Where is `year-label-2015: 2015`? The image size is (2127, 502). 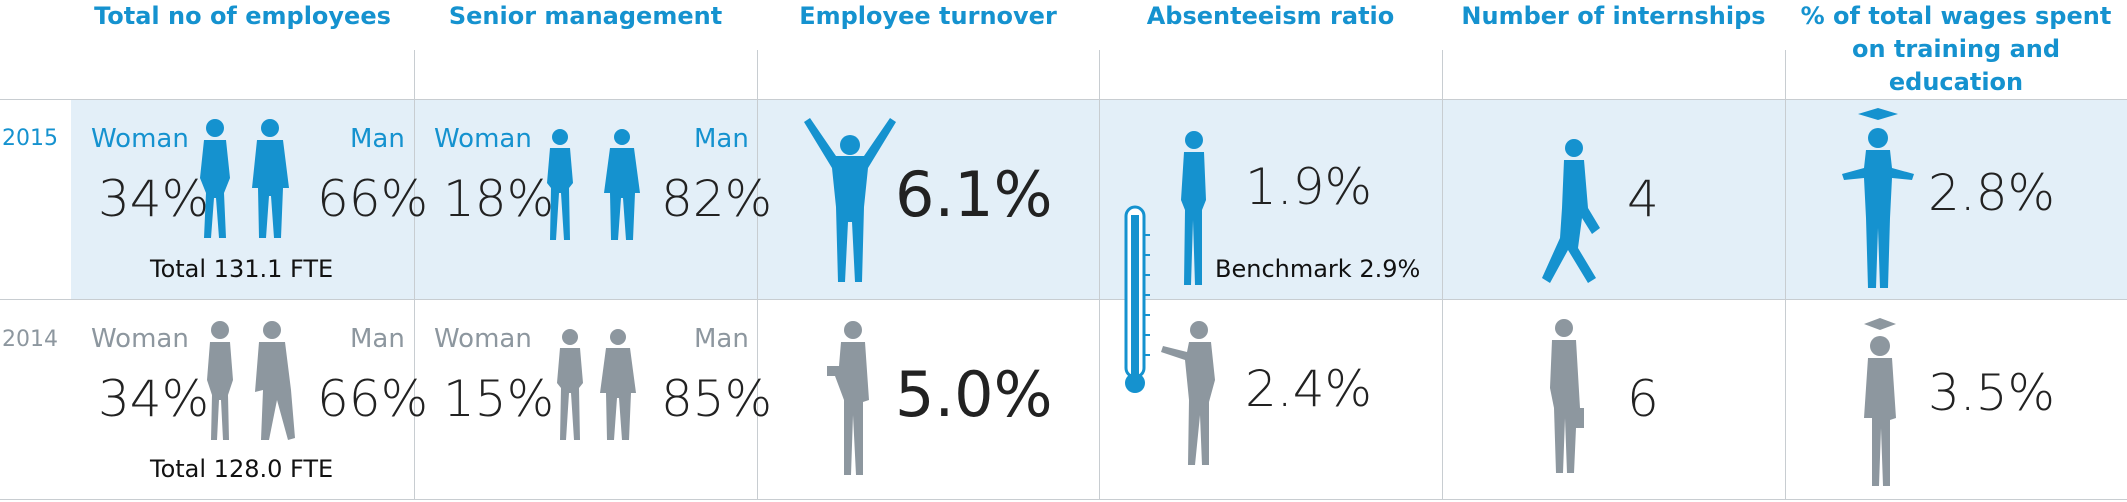 year-label-2015: 2015 is located at coordinates (30, 138).